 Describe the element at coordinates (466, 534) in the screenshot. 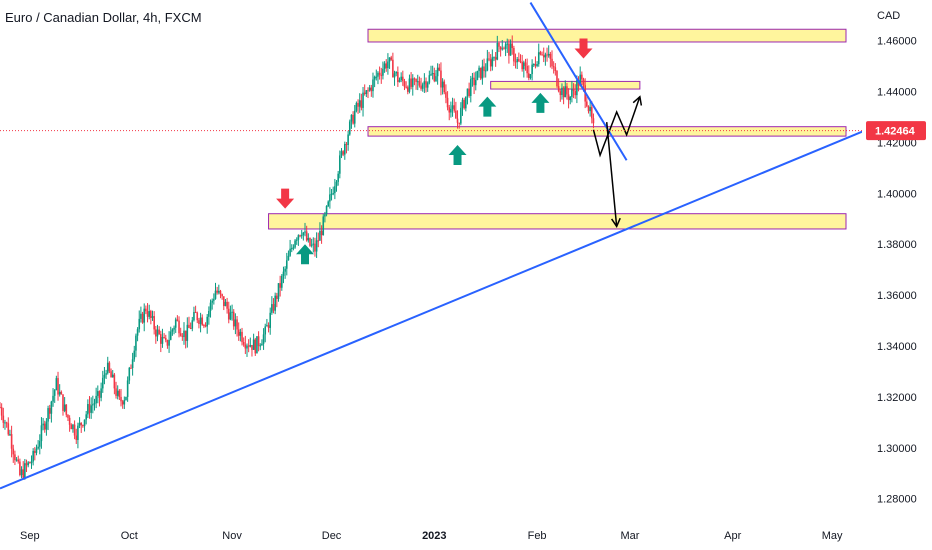

I see `time-axis-background` at that location.